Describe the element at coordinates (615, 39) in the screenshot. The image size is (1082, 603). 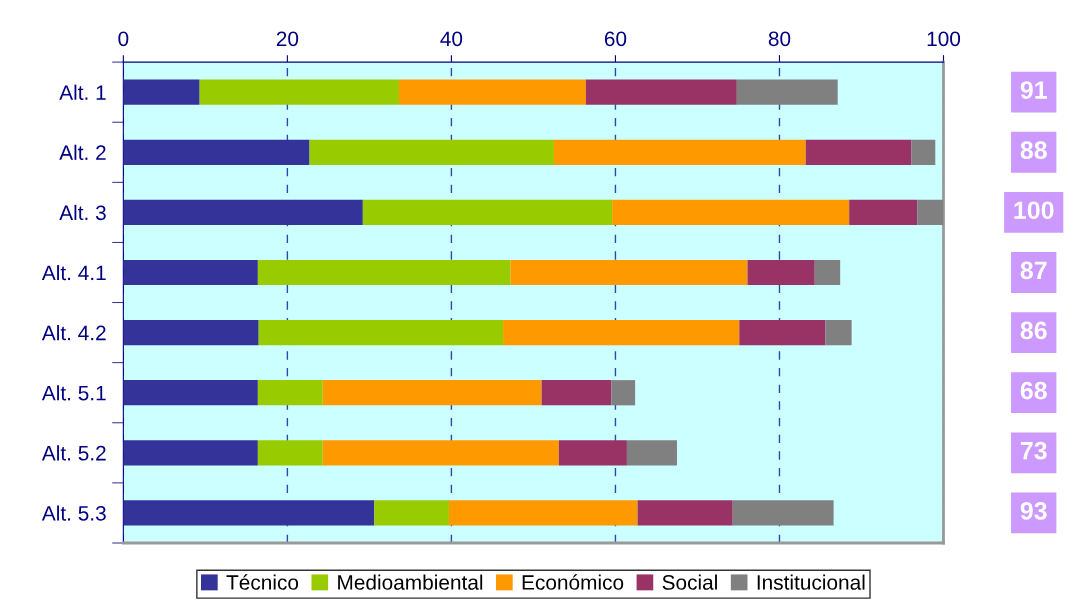
I see `x-tick-label: 60` at that location.